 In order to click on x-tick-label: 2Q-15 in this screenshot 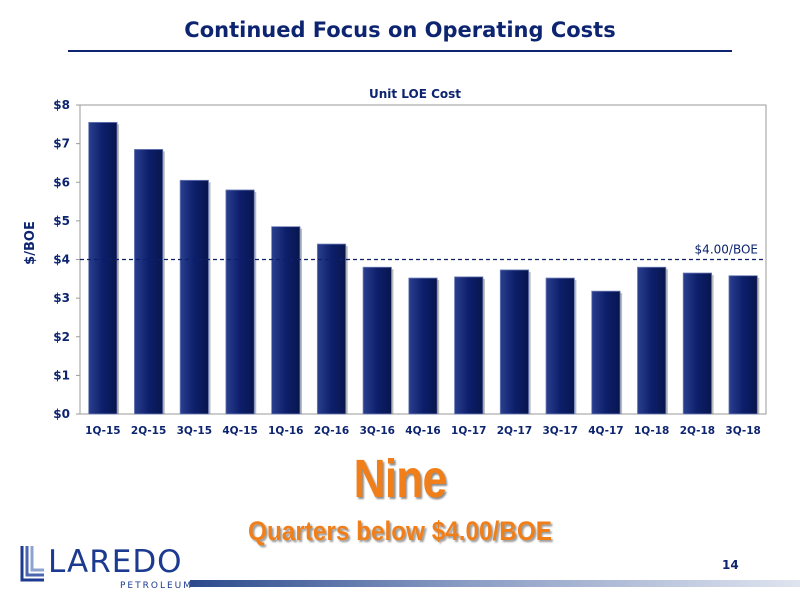, I will do `click(148, 431)`.